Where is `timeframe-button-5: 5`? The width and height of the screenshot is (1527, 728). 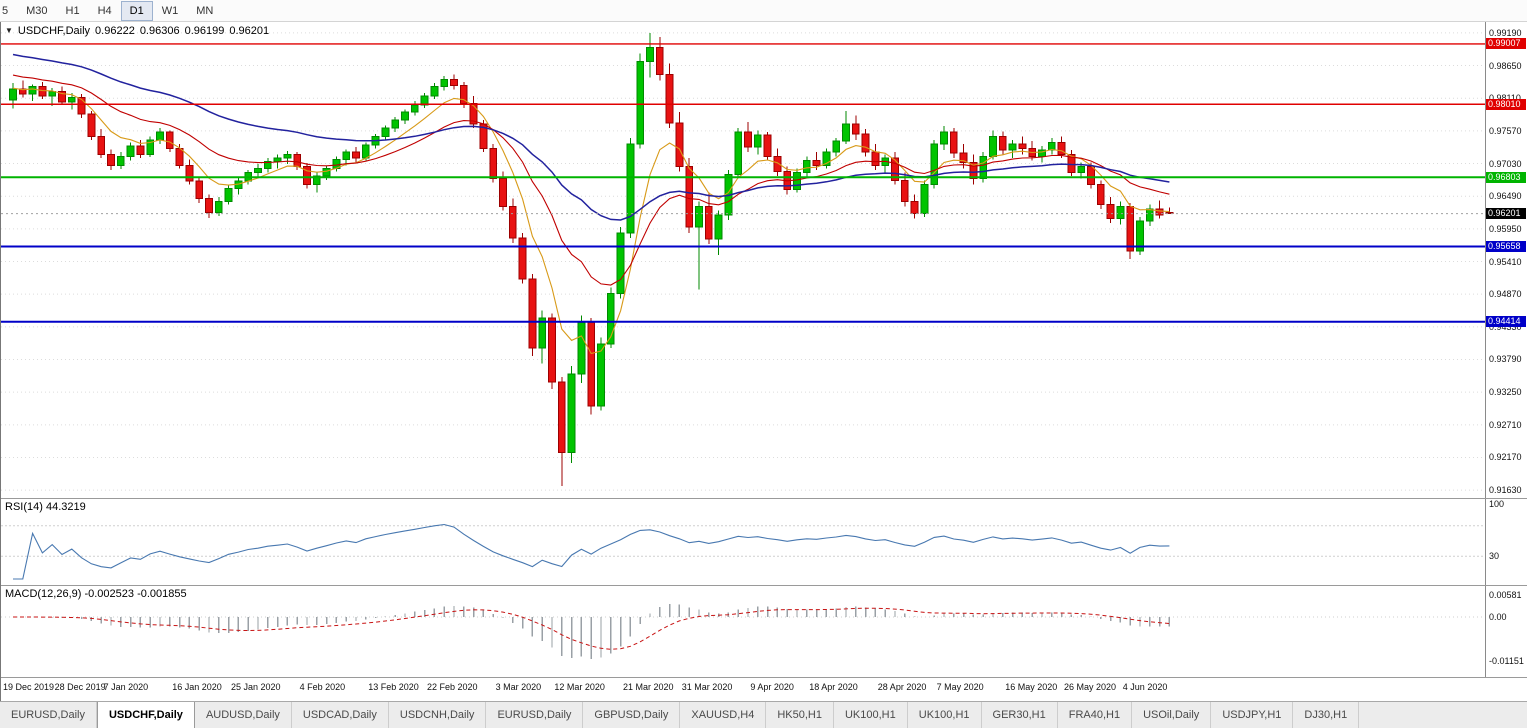 timeframe-button-5: 5 is located at coordinates (5, 10).